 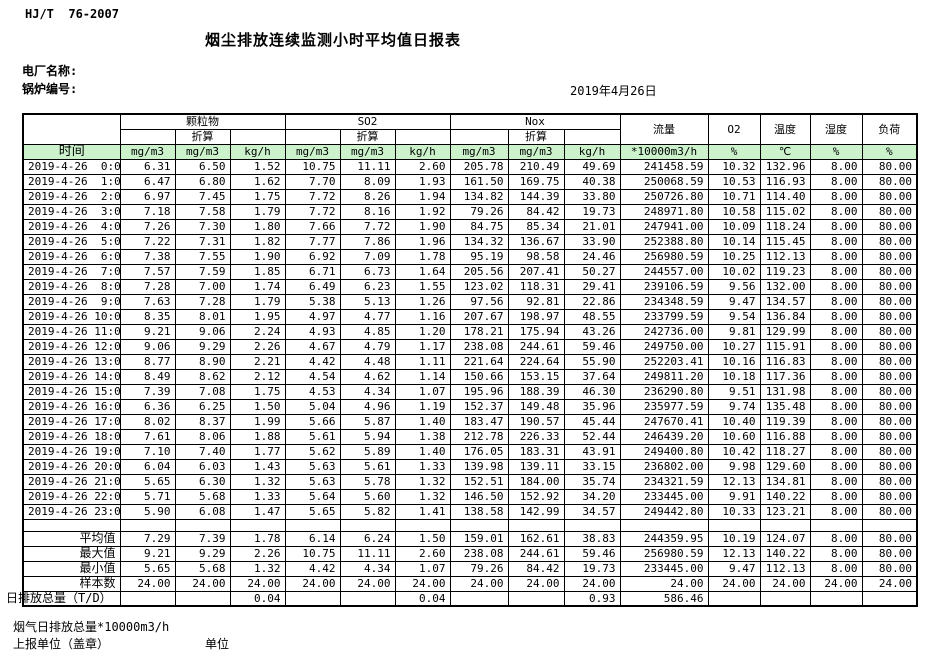 What do you see at coordinates (536, 553) in the screenshot?
I see `value-cell: 244.61` at bounding box center [536, 553].